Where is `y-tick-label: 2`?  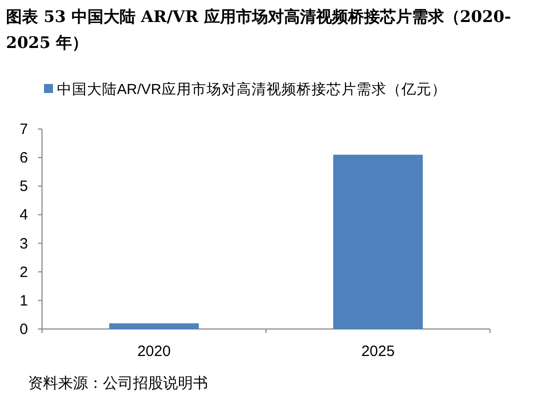 y-tick-label: 2 is located at coordinates (24, 272).